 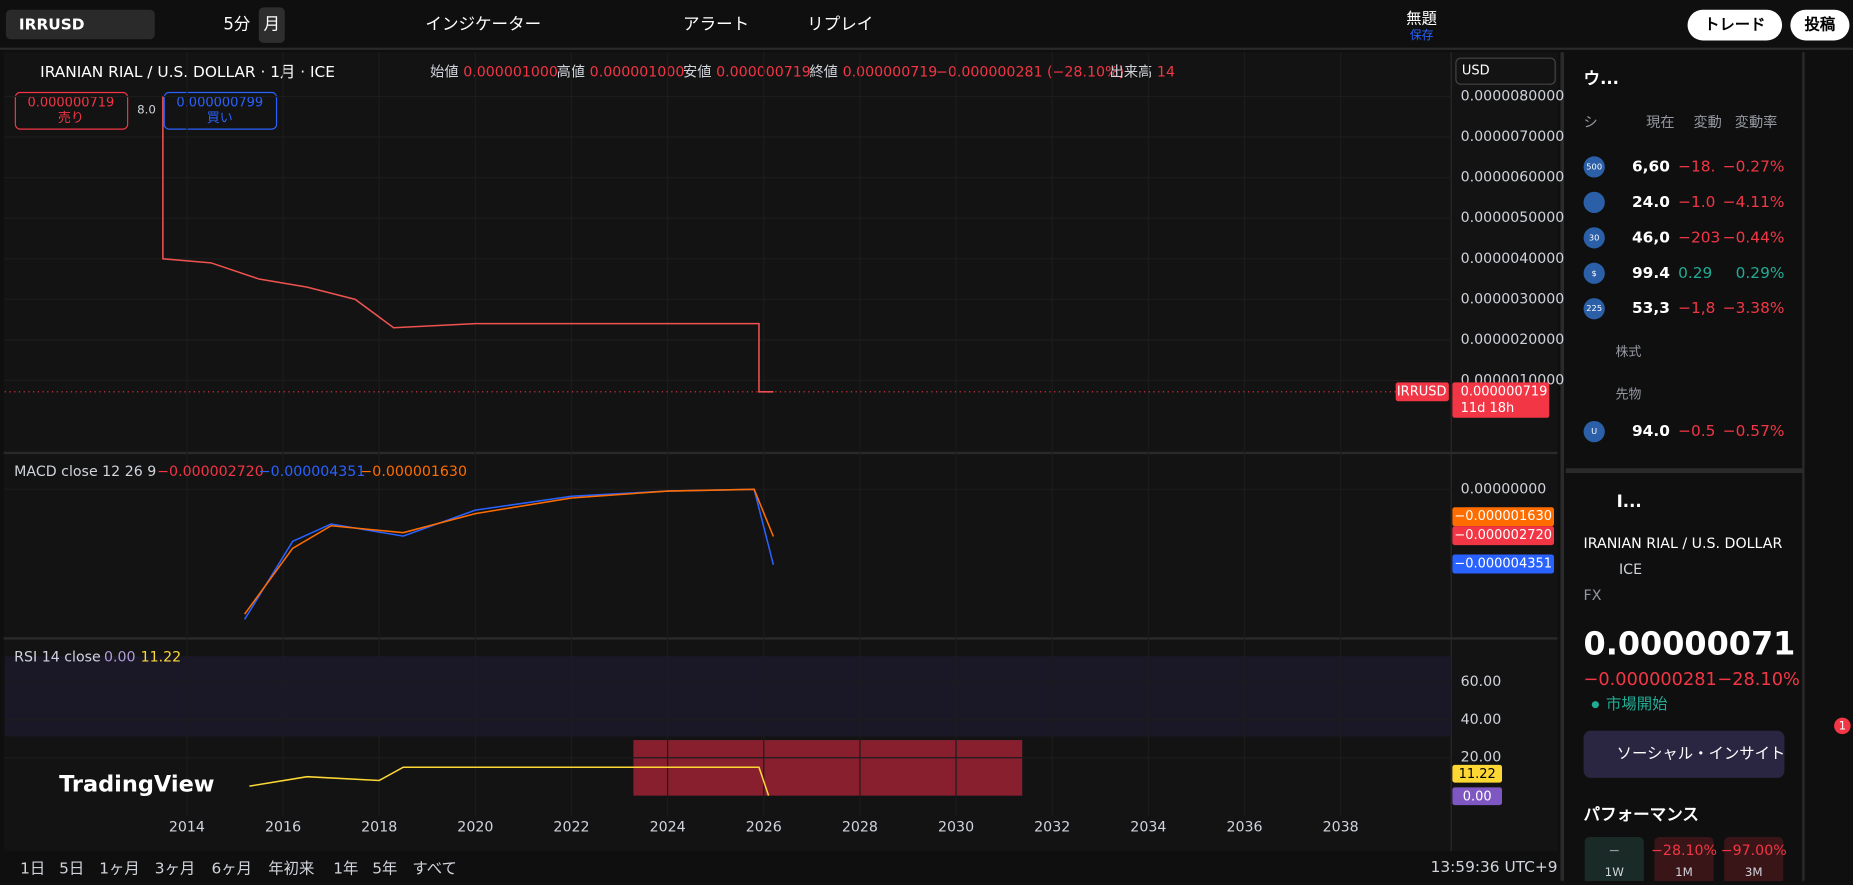 I want to click on sell-price: 0.000000719, so click(x=71, y=103).